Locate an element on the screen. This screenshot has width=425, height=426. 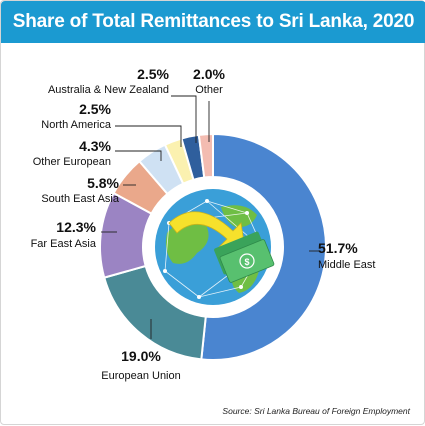
value-label-south-east-asia: 5.8% is located at coordinates (103, 183).